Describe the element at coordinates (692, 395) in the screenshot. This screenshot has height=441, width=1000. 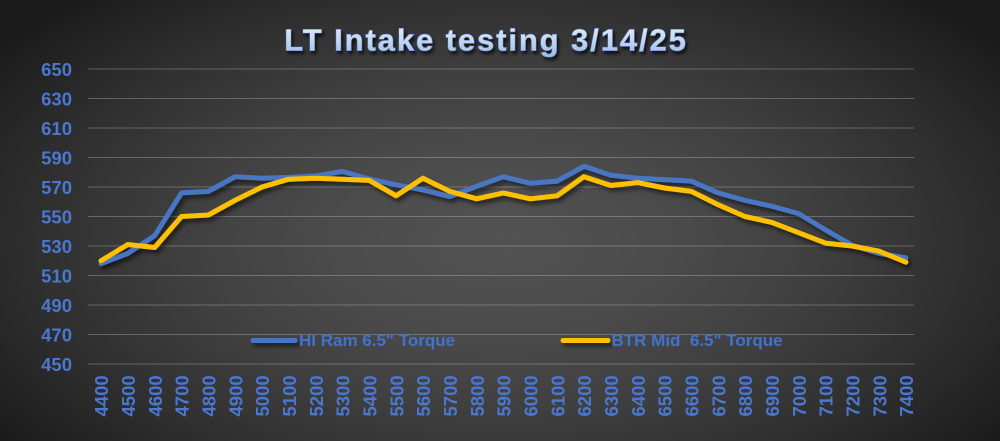
I see `svg-text: 6600` at that location.